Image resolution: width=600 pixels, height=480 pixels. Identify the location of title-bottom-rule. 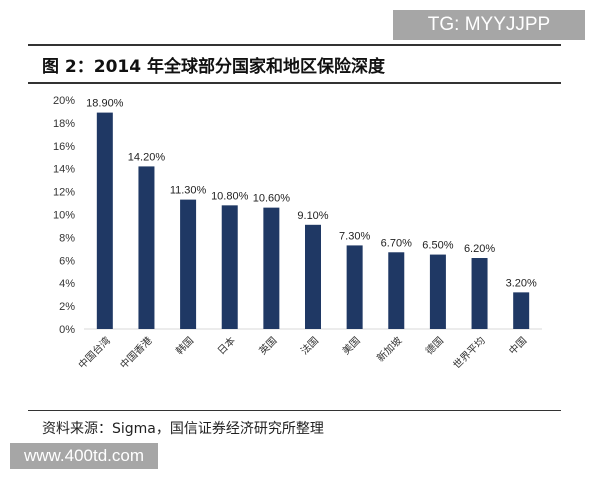
(294, 83).